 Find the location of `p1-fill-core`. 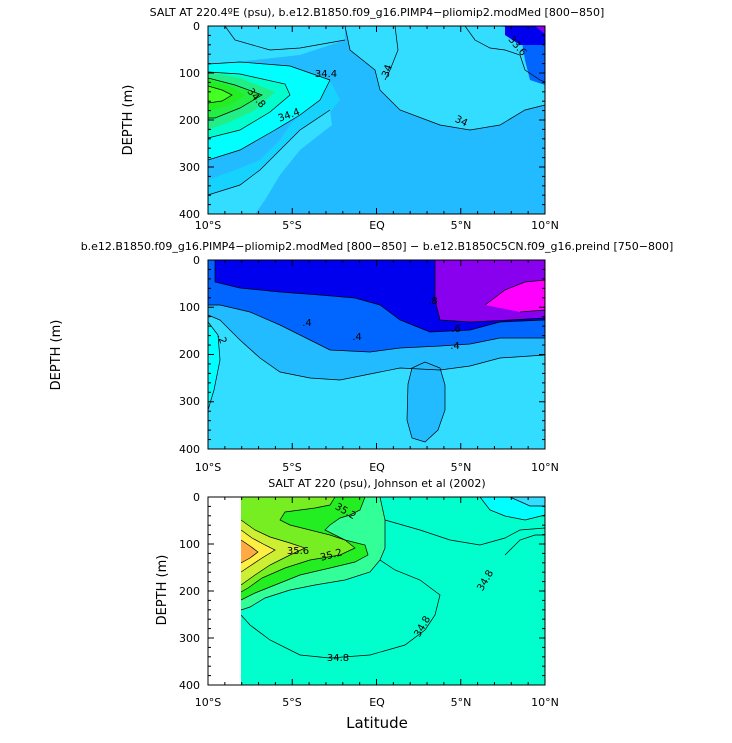

p1-fill-core is located at coordinates (220, 94).